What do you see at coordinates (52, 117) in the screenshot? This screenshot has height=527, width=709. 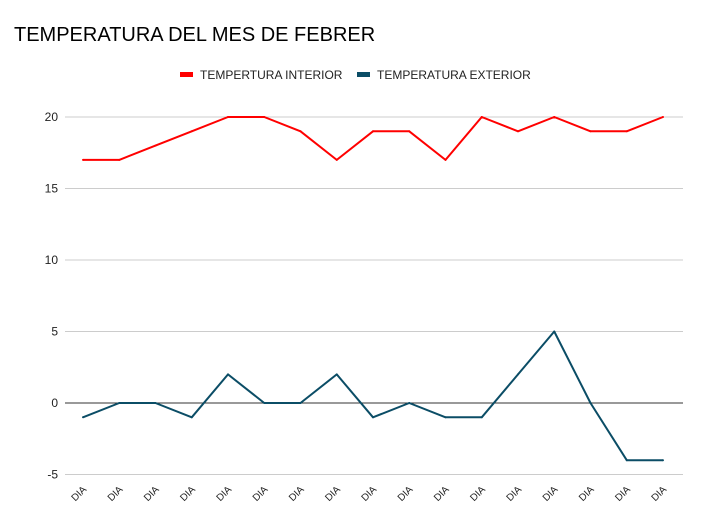 I see `y-tick-label: 20` at bounding box center [52, 117].